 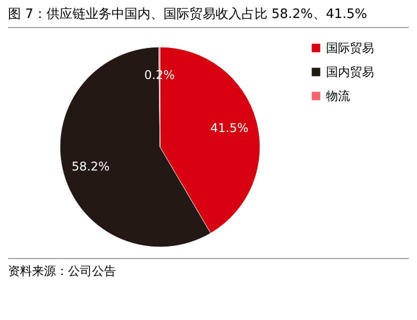 I want to click on data-label: 58.2%, so click(x=91, y=166).